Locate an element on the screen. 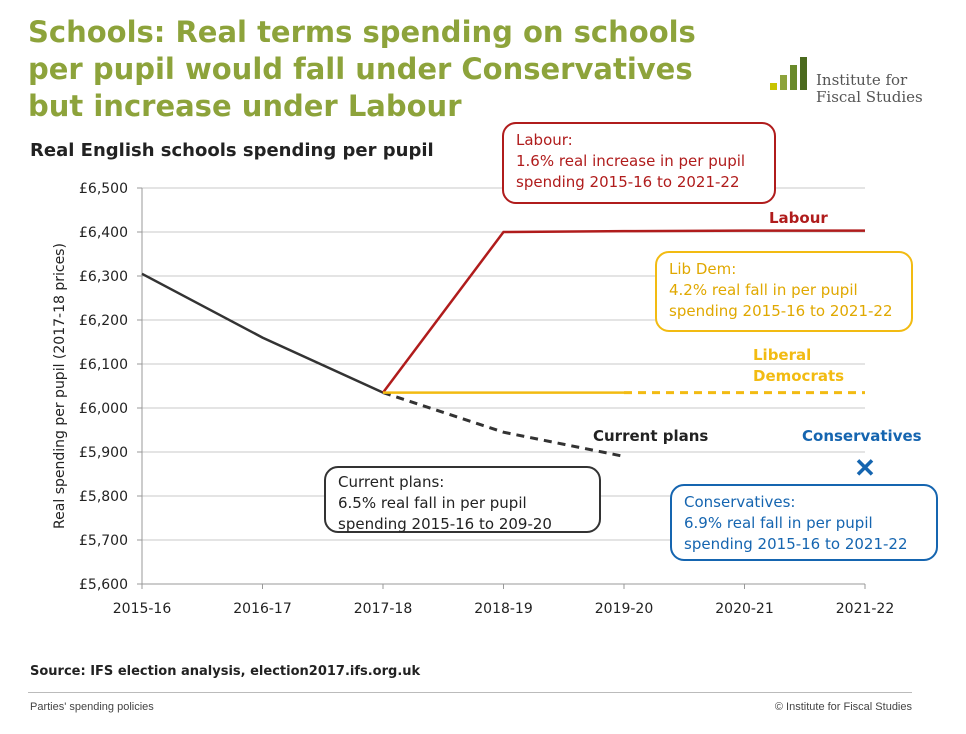 This screenshot has height=734, width=966. series-line-current-plans is located at coordinates (262, 333).